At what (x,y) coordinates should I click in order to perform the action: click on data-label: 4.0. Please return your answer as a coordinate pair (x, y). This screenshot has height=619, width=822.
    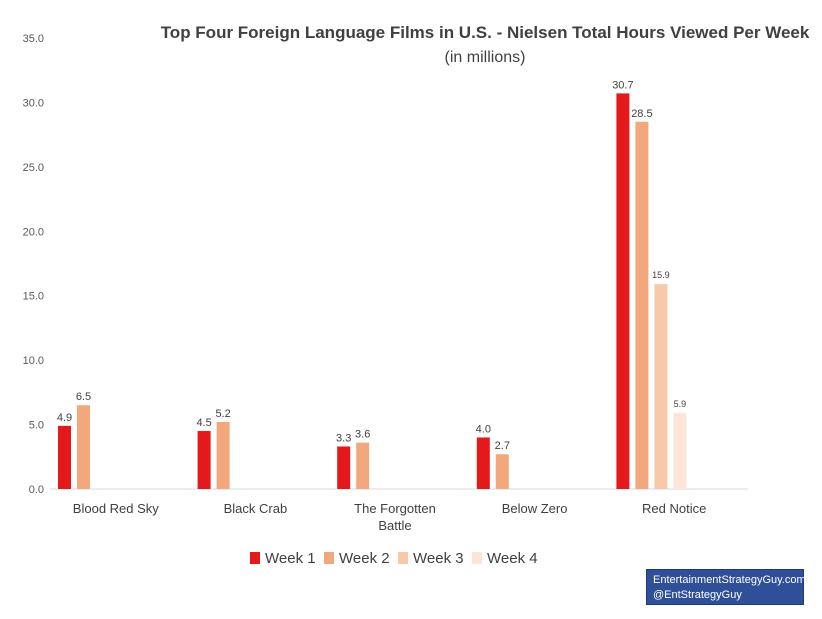
    Looking at the image, I should click on (483, 429).